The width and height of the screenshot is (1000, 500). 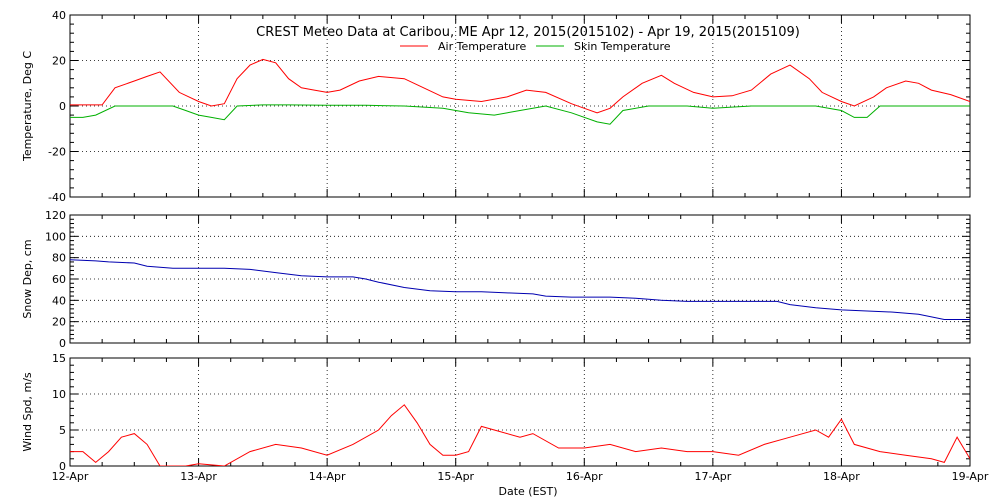 I want to click on y-tick-label: 5, so click(x=62, y=430).